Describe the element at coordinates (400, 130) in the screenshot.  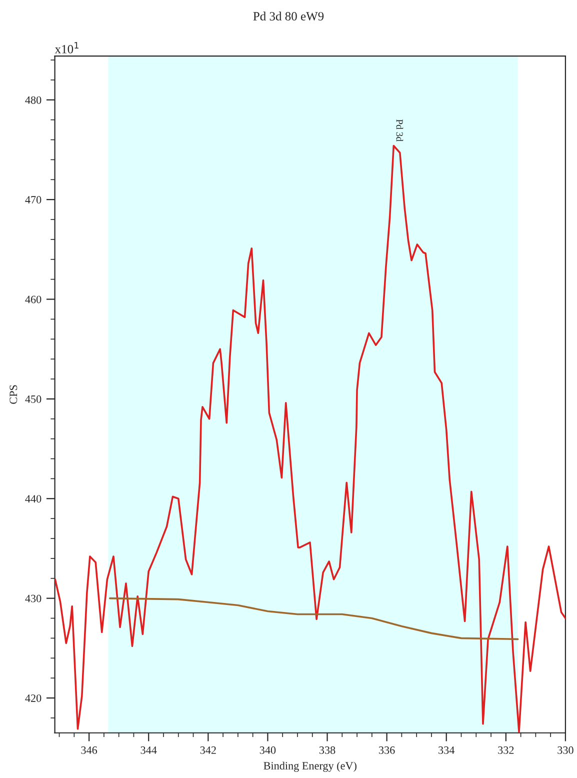
I see `annotation: Pd 3d` at that location.